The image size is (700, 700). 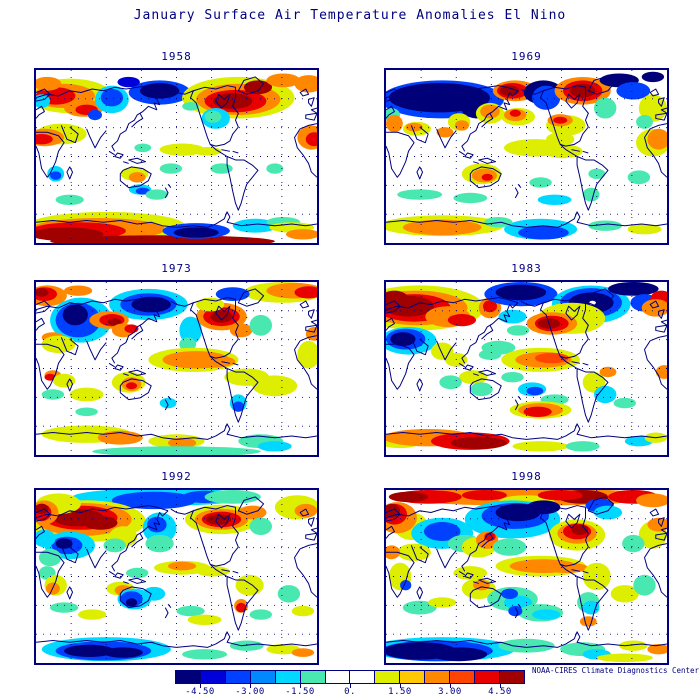 What do you see at coordinates (200, 692) in the screenshot?
I see `colorbar-tick-label: -4.50` at bounding box center [200, 692].